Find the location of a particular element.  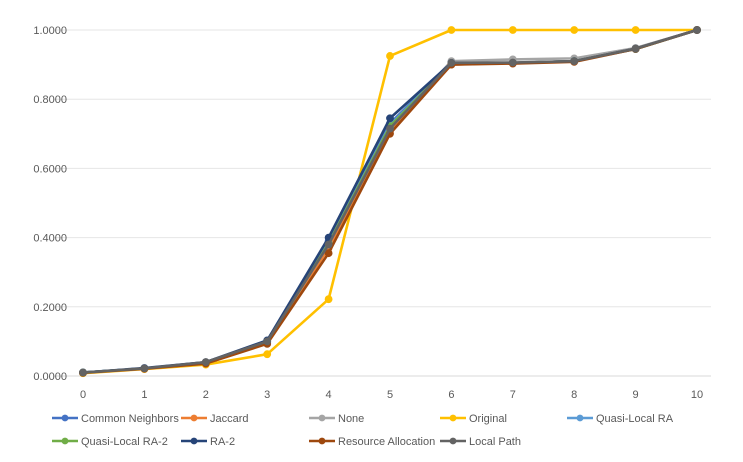

x-tick-label: 10 is located at coordinates (697, 395).